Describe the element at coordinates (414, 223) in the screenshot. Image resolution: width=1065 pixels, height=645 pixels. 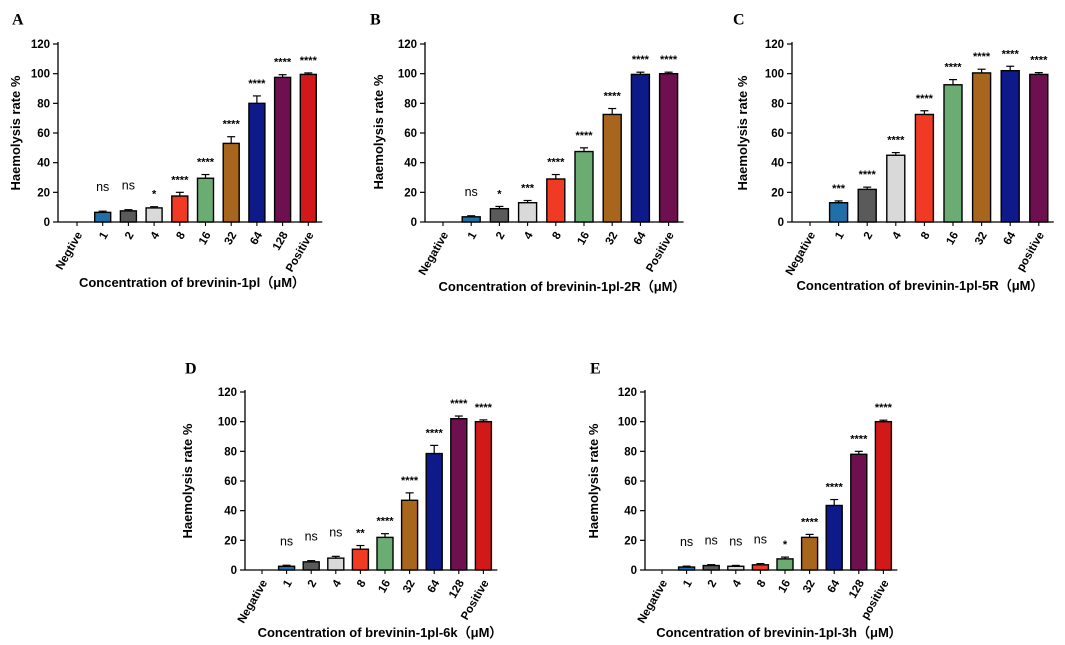
I see `panel-b-y-tick-label: 0` at that location.